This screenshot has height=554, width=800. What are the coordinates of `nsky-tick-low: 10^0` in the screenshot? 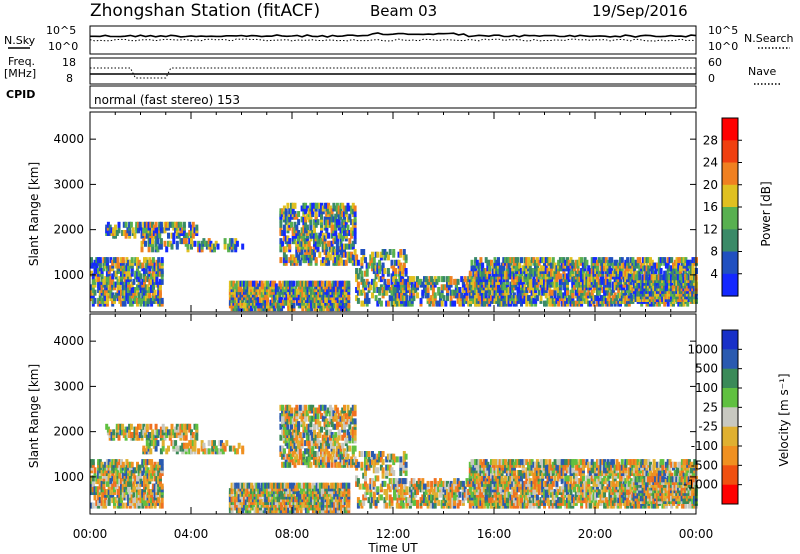 It's located at (63, 46).